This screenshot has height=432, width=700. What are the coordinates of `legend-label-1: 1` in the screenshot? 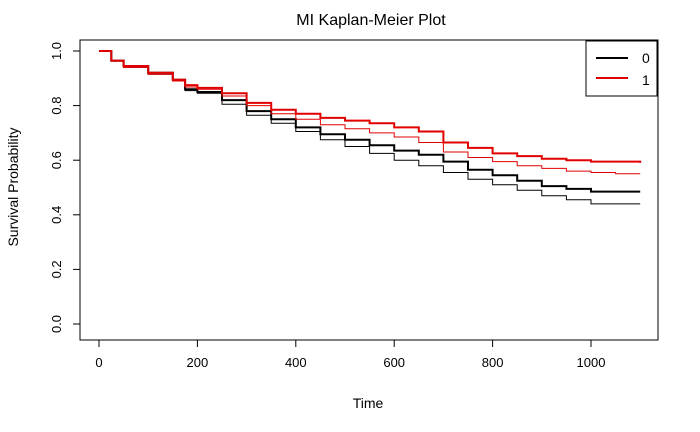 It's located at (646, 80).